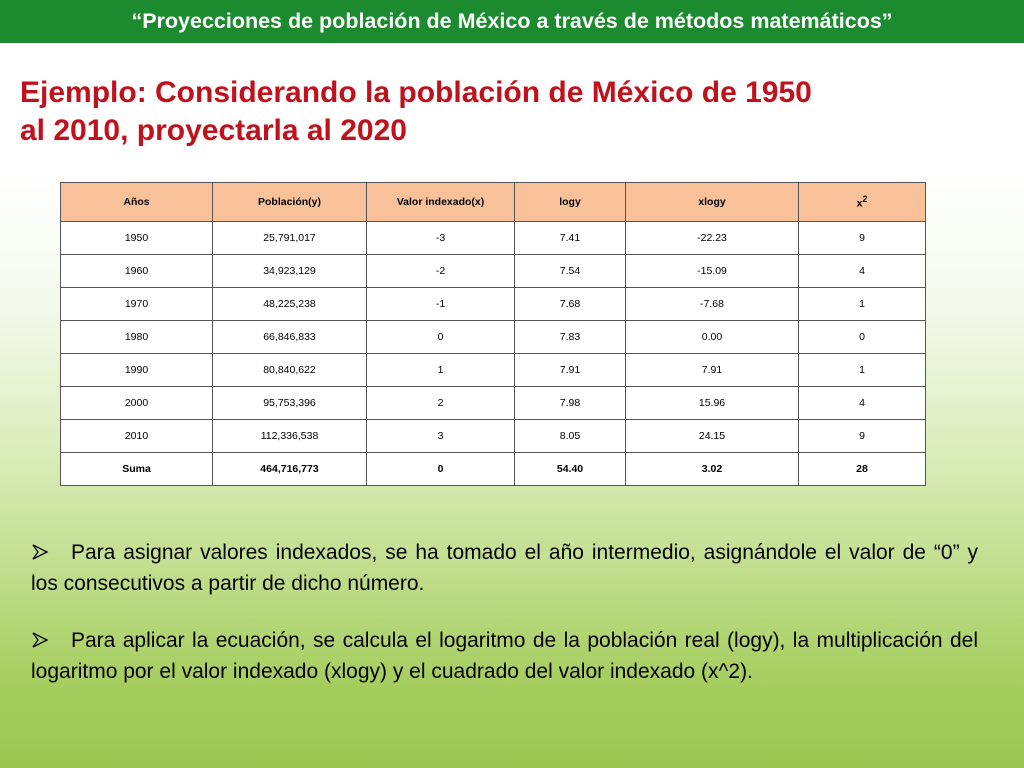 This screenshot has width=1024, height=768. What do you see at coordinates (440, 202) in the screenshot?
I see `header-valor-indexado: Valor indexado(x)` at bounding box center [440, 202].